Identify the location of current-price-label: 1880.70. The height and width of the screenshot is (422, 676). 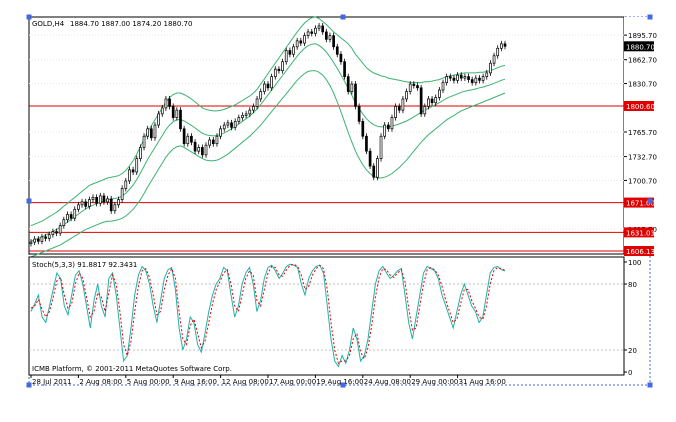
(640, 47).